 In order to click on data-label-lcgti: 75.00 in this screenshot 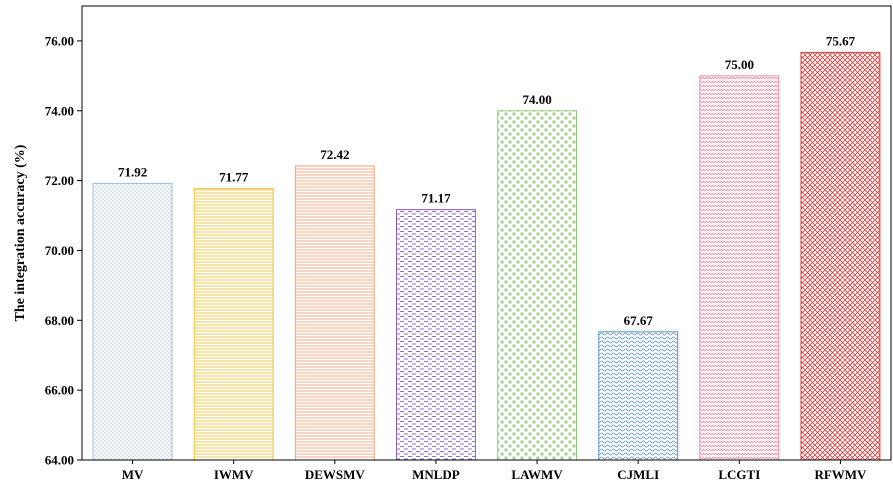, I will do `click(739, 64)`.